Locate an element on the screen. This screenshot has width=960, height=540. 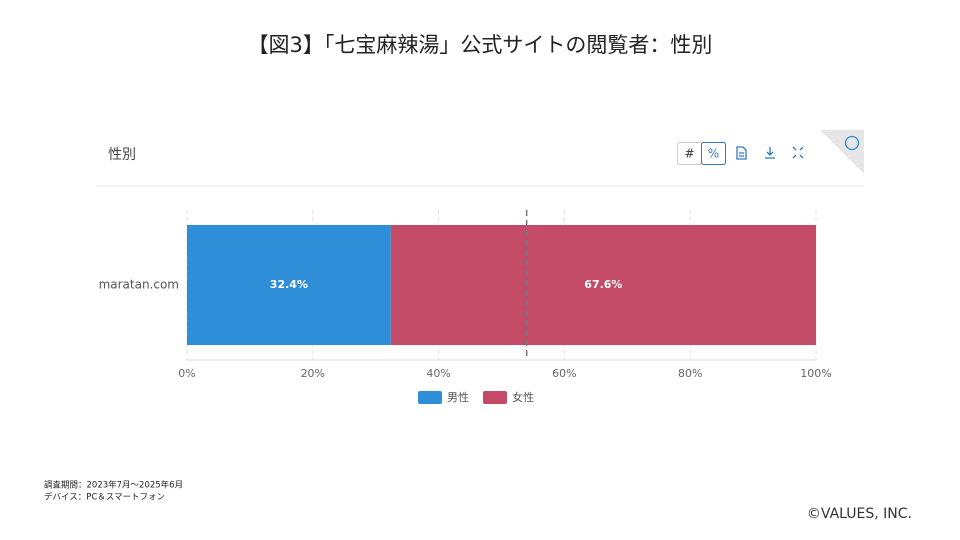
corner-icon is located at coordinates (852, 143).